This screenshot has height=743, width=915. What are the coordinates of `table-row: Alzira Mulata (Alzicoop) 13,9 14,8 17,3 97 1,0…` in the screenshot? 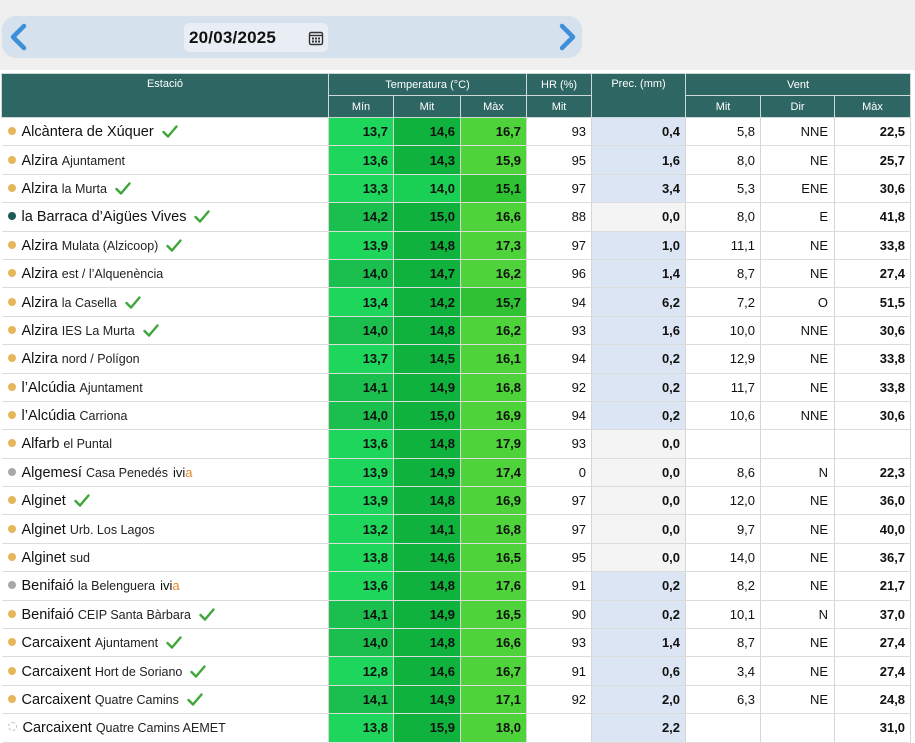 It's located at (456, 245).